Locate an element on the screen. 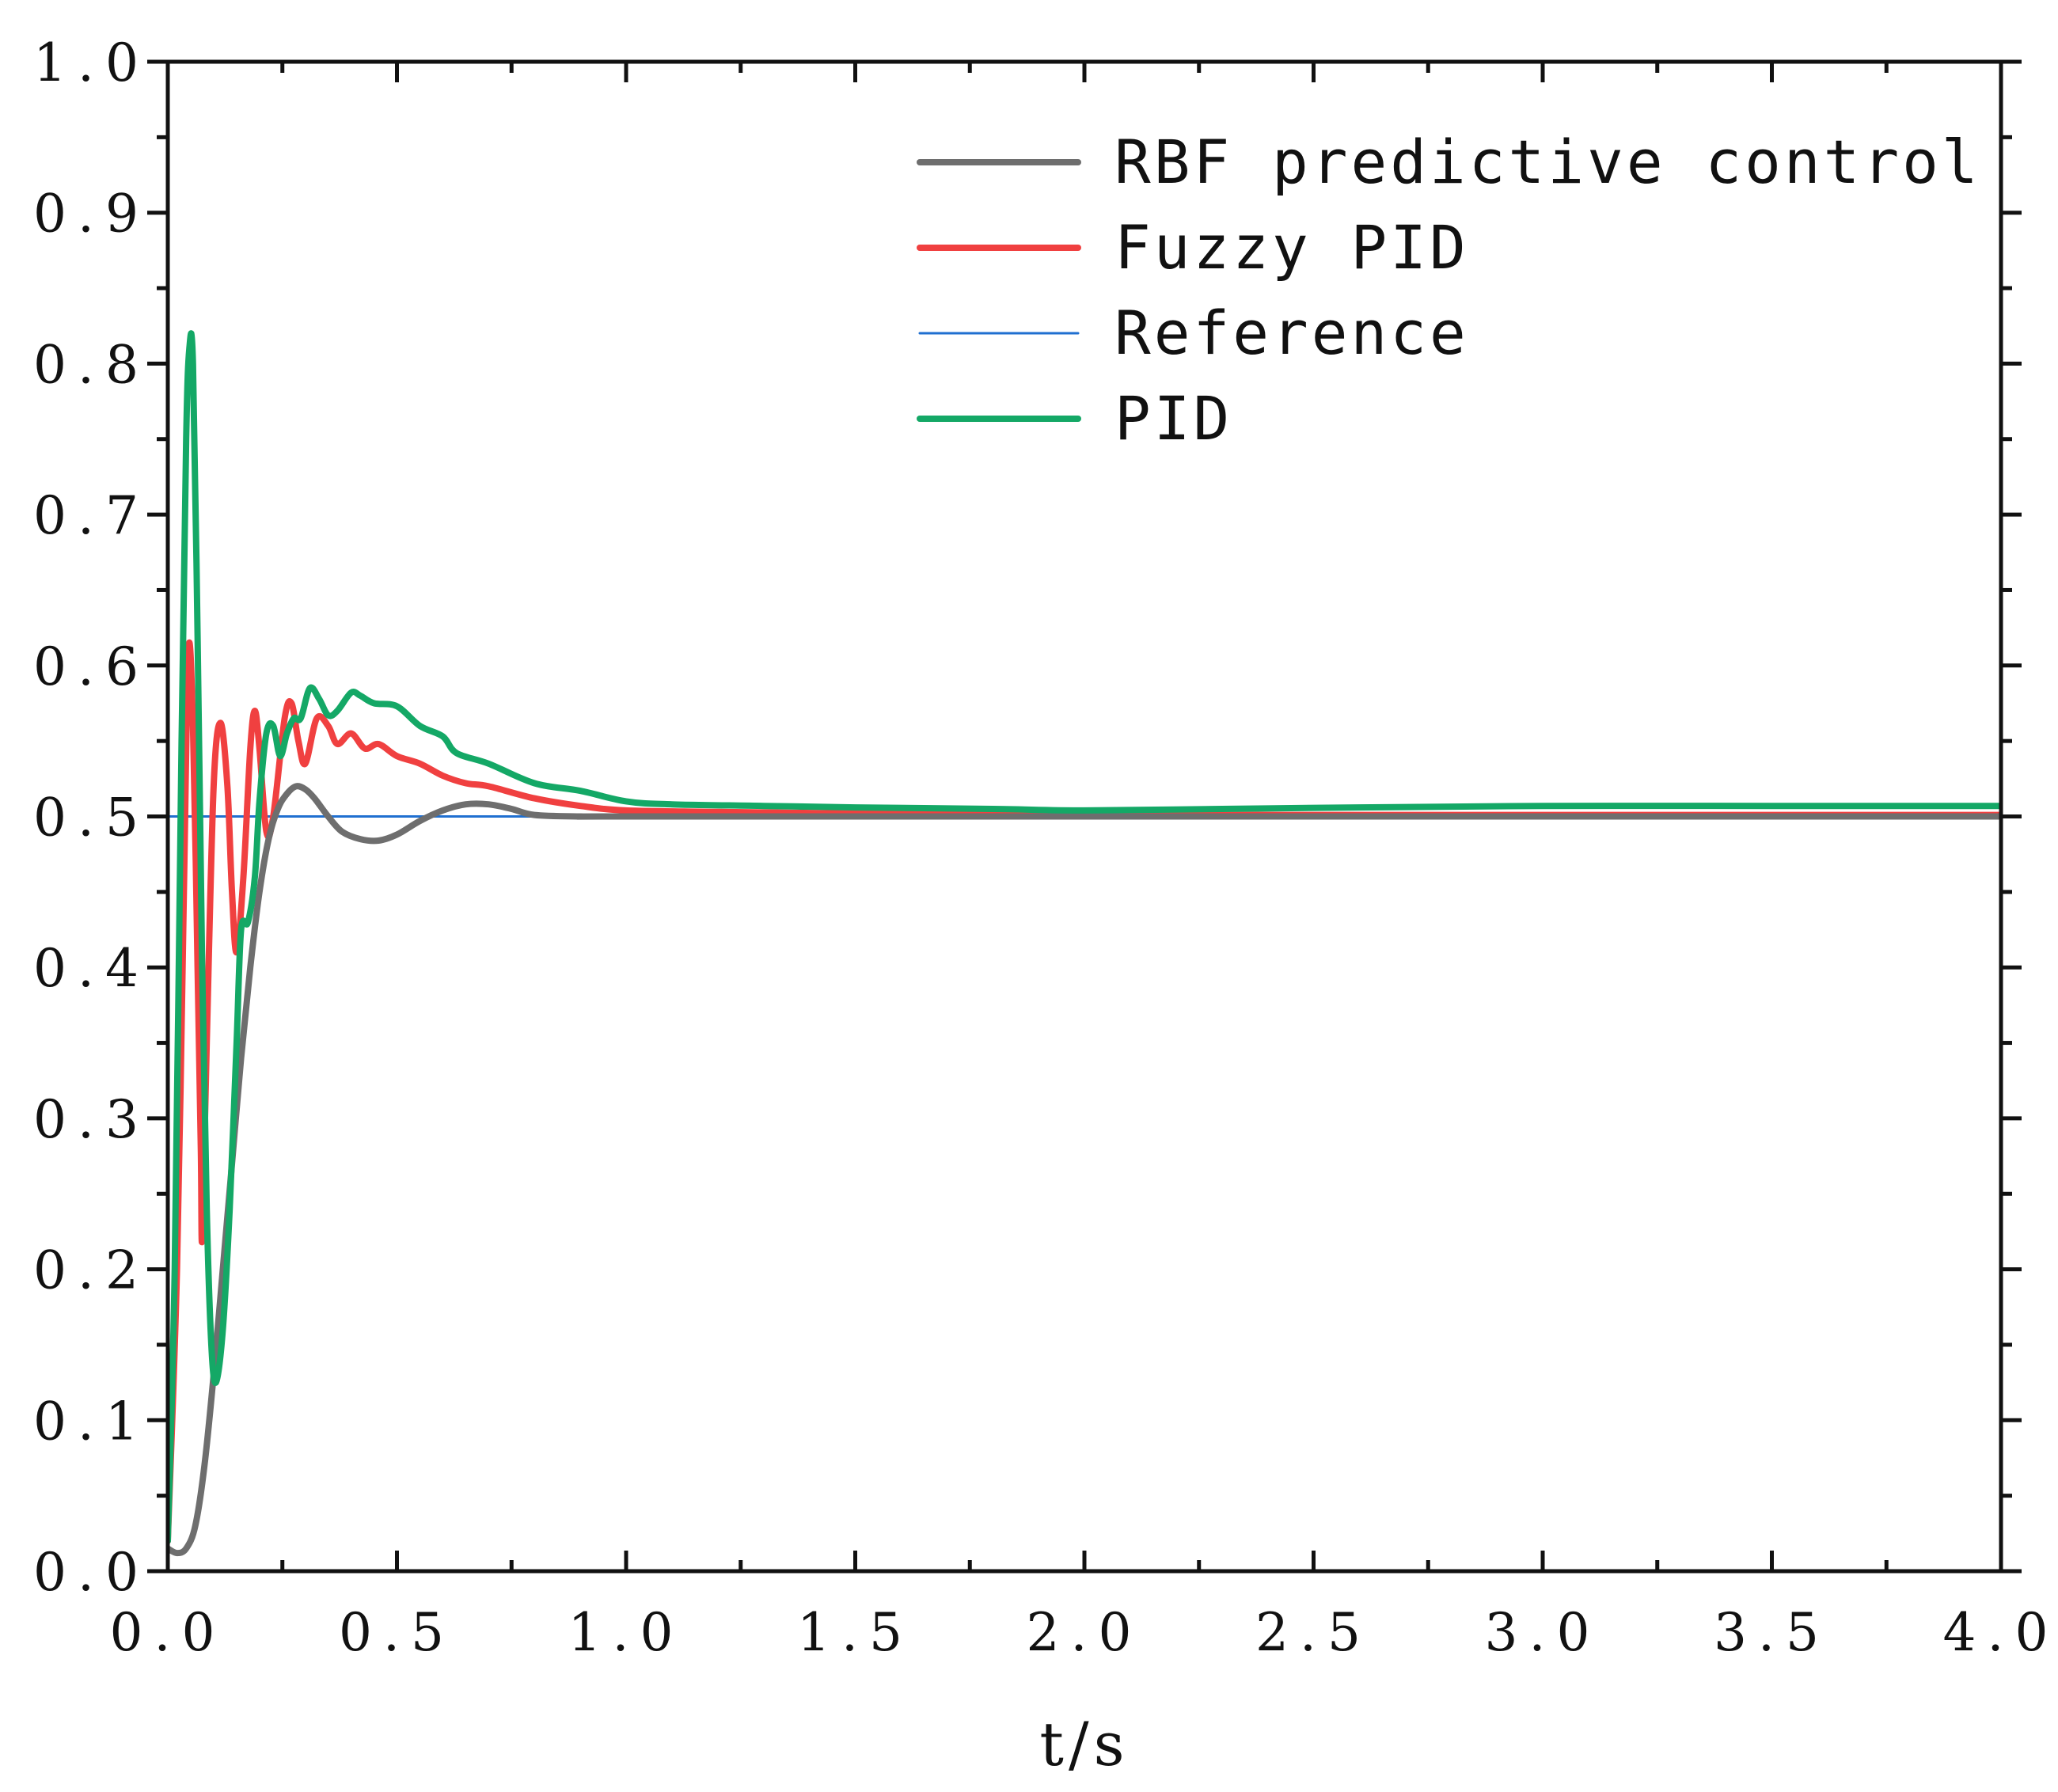 The image size is (2058, 1792). x-tick-label: 2.0 is located at coordinates (1085, 1632).